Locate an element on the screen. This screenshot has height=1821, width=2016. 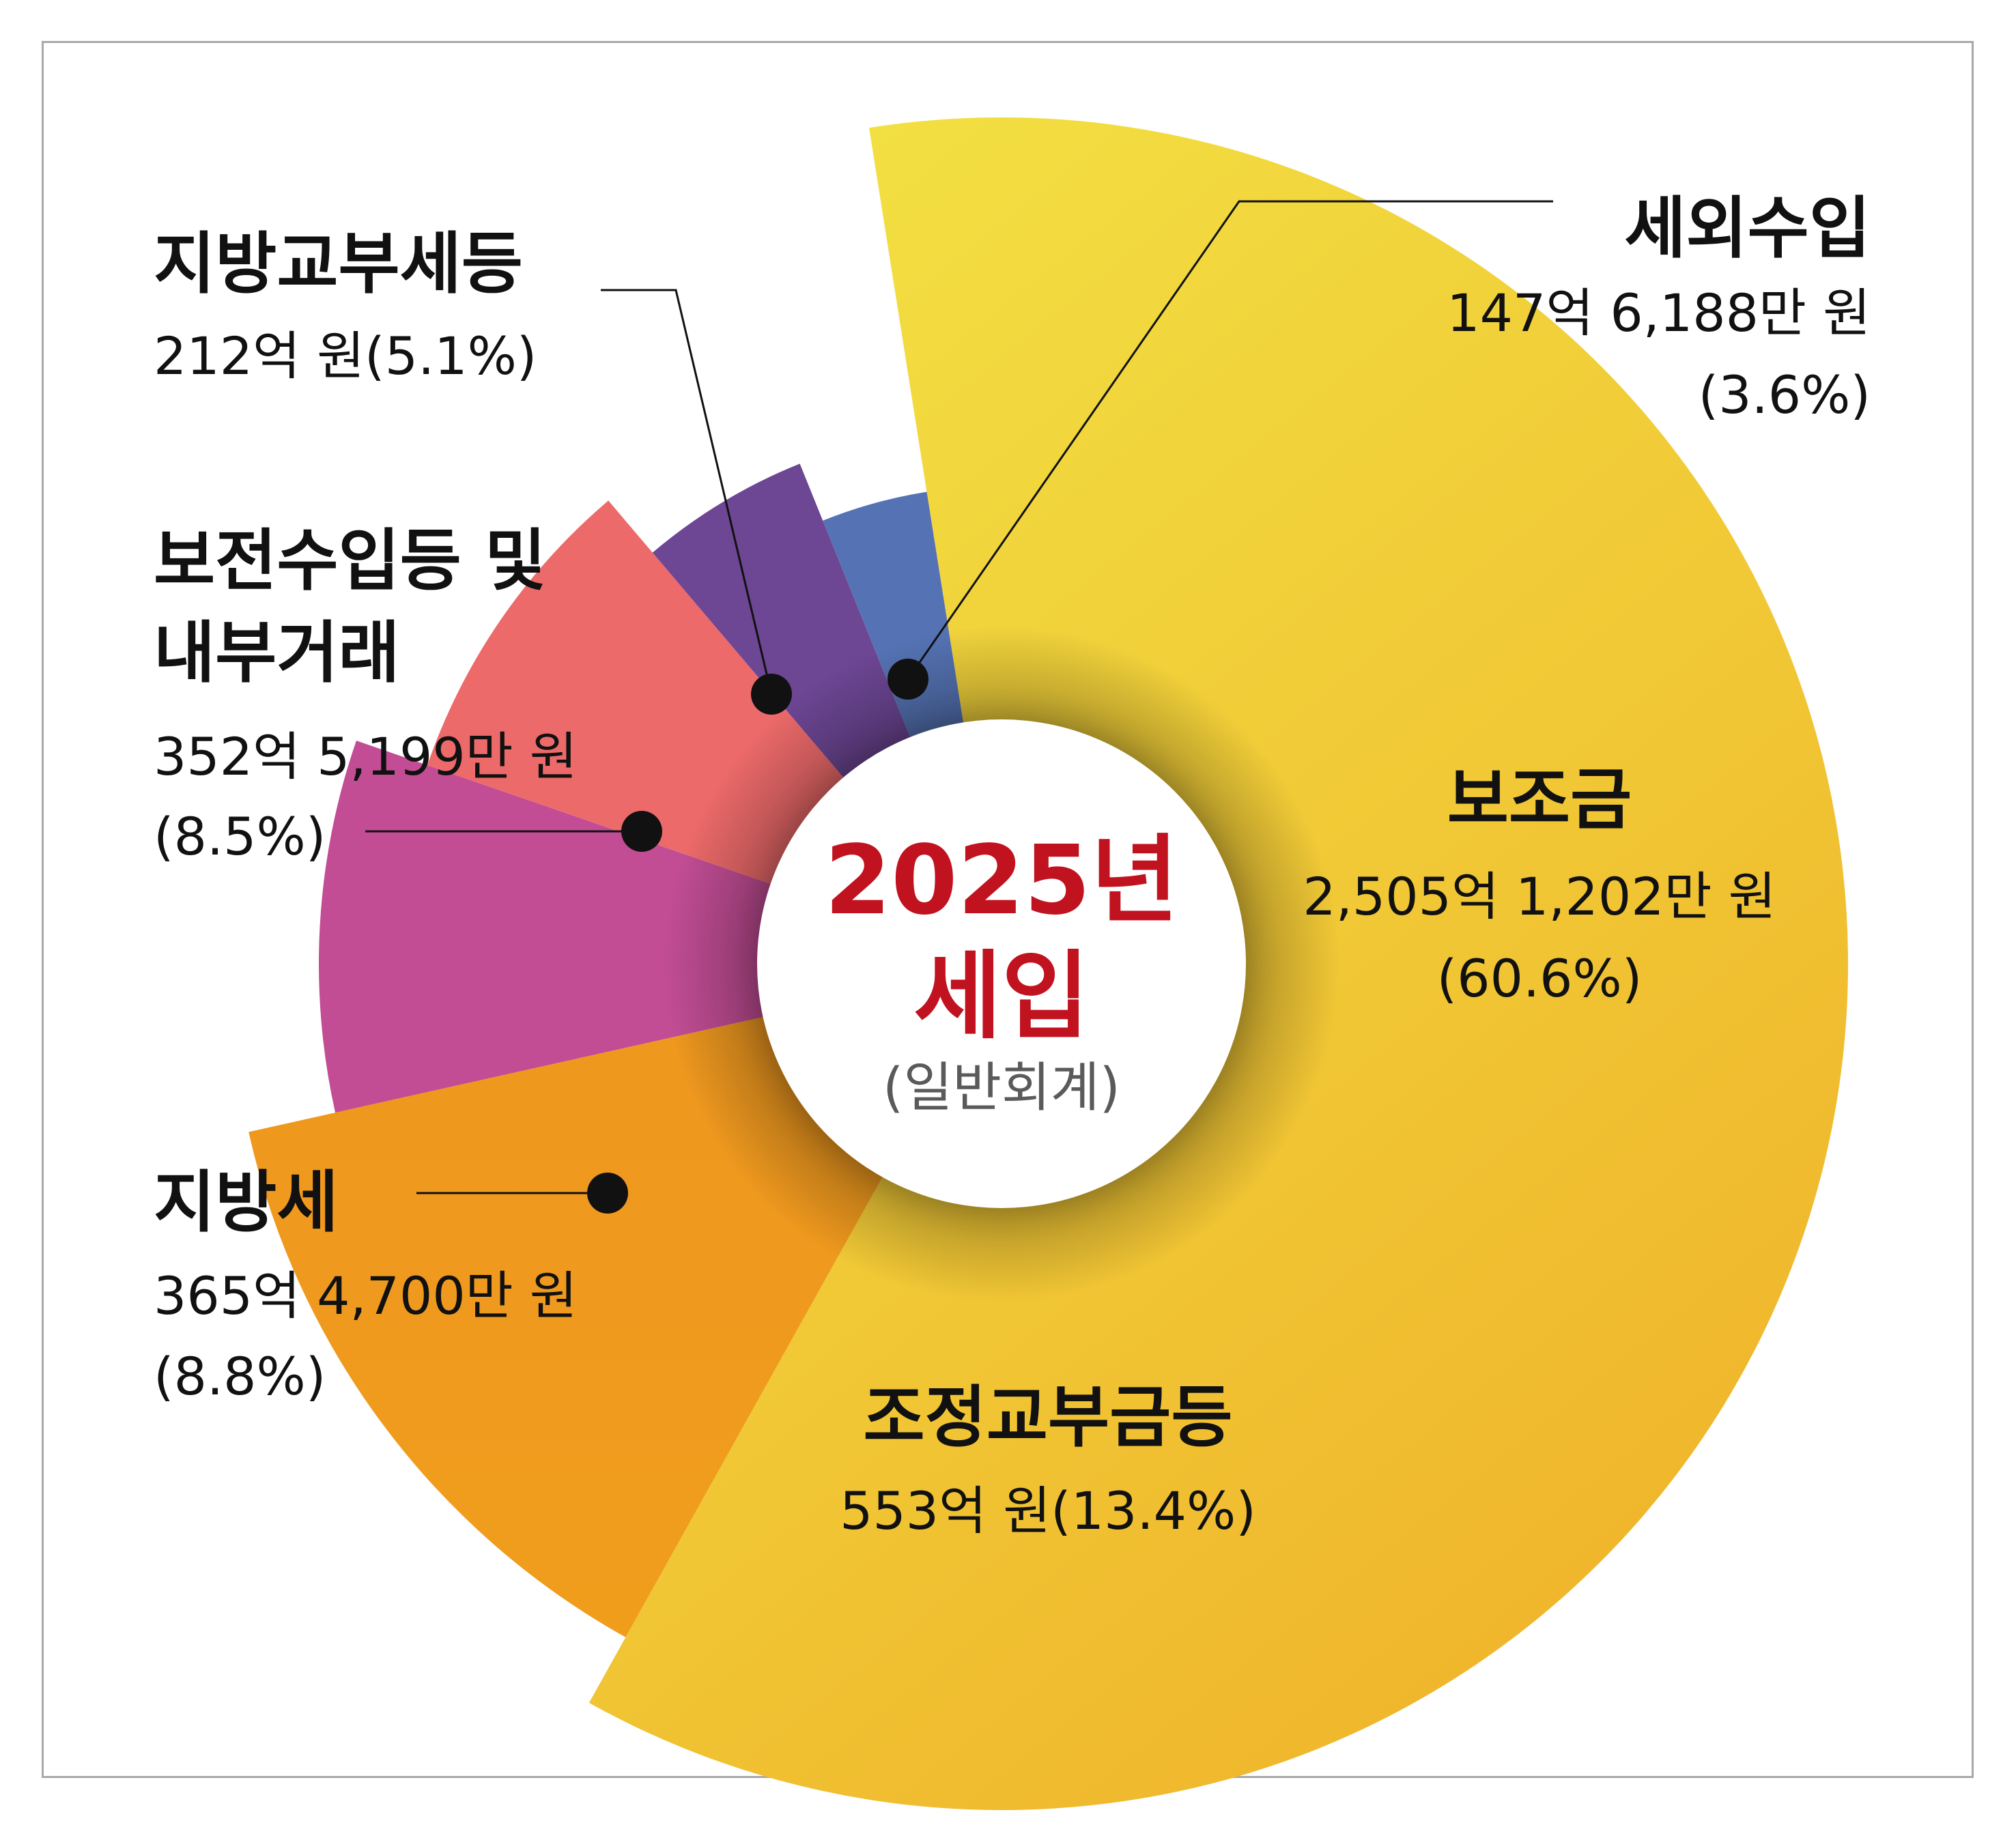
label-adjustment-grant-name: 조정교부금등 is located at coordinates (1048, 1418).